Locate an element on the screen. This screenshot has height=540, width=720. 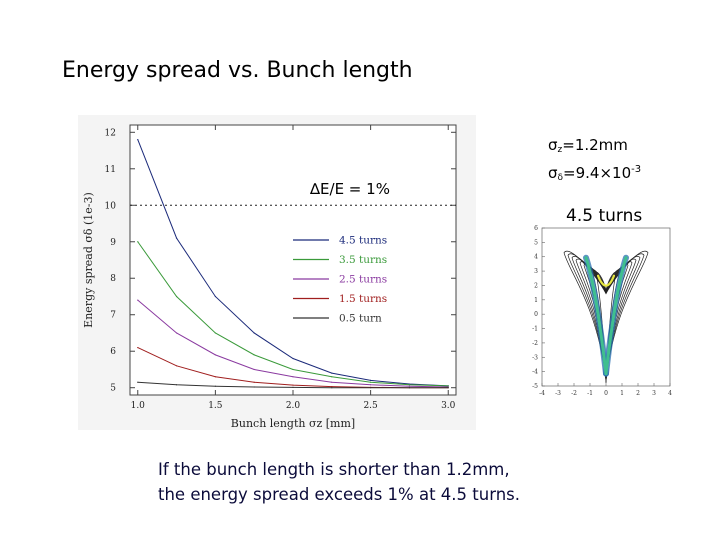
contour-y-tick-label: -4 is located at coordinates (535, 372).